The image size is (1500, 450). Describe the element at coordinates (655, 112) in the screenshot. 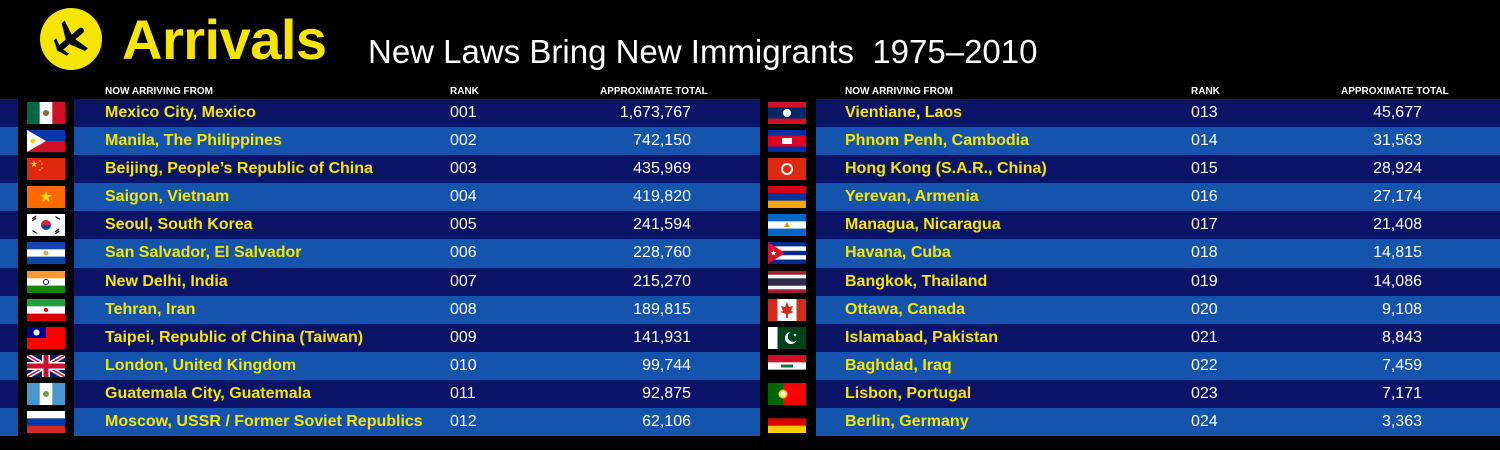

I see `total-value: 1,673,767` at that location.